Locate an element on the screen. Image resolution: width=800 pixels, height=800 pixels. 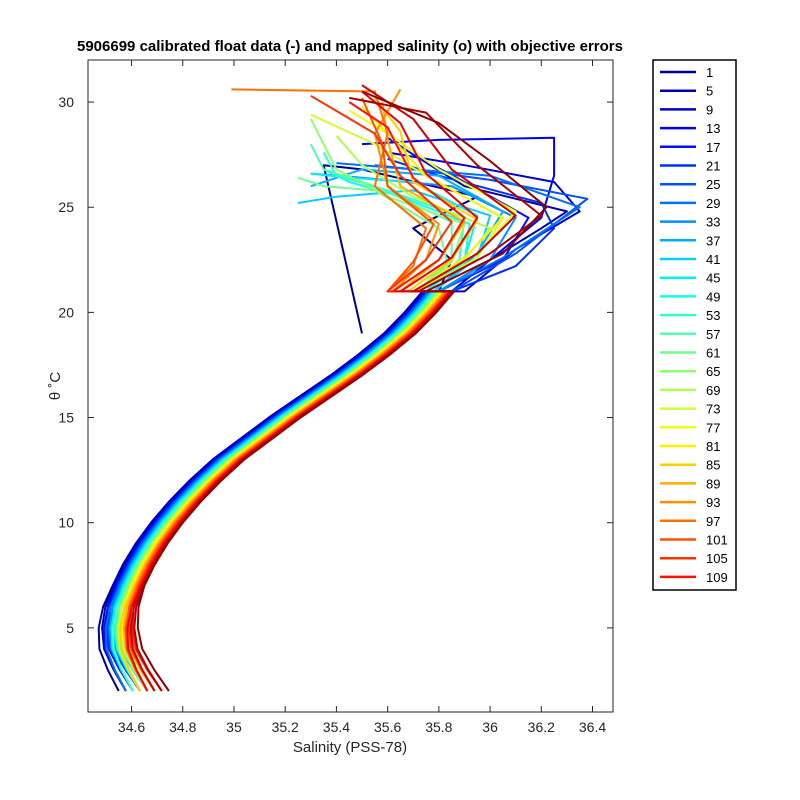
legend-entry-label: 25 is located at coordinates (713, 184).